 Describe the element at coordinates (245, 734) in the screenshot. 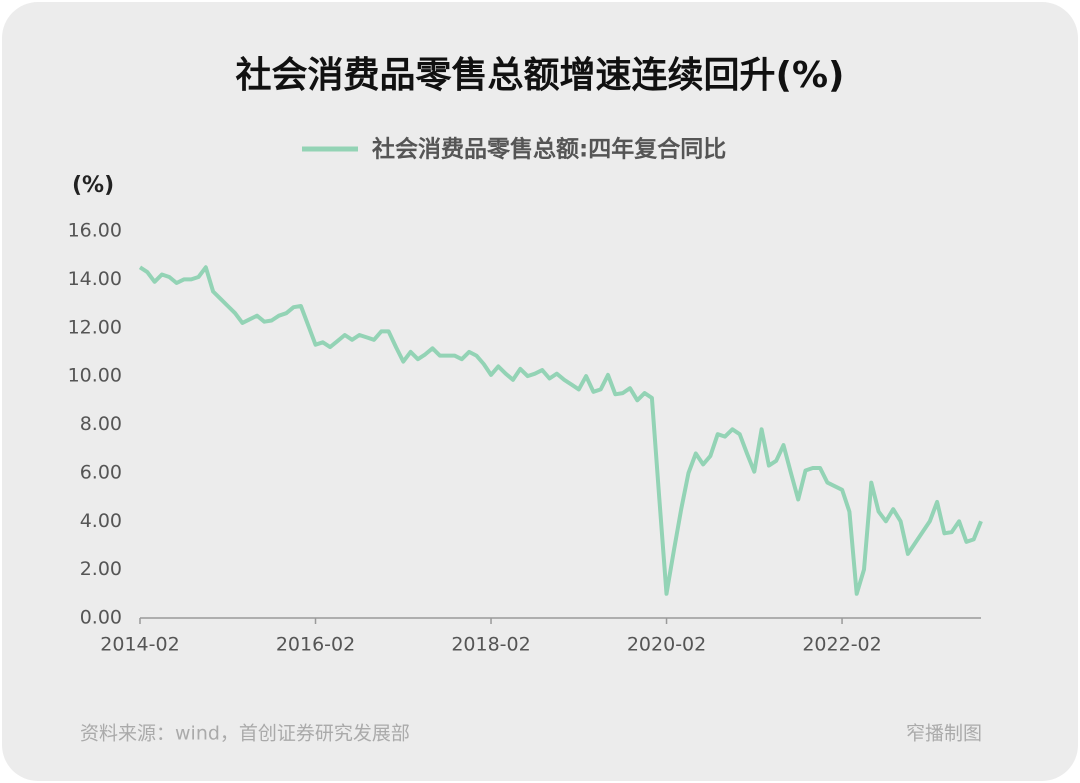

I see `source-note: 资料来源：wind，首创证券研究发展部` at that location.